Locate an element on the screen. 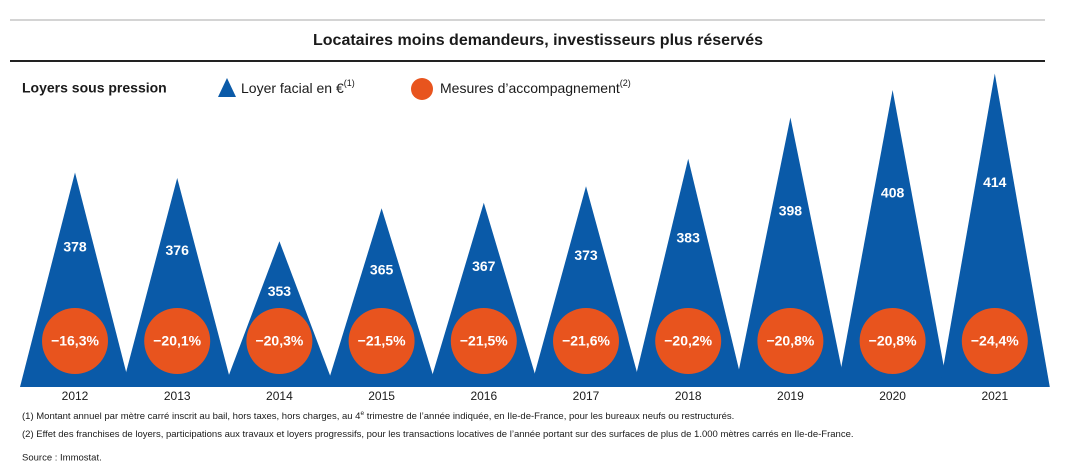  rent-label: 353 is located at coordinates (280, 291).